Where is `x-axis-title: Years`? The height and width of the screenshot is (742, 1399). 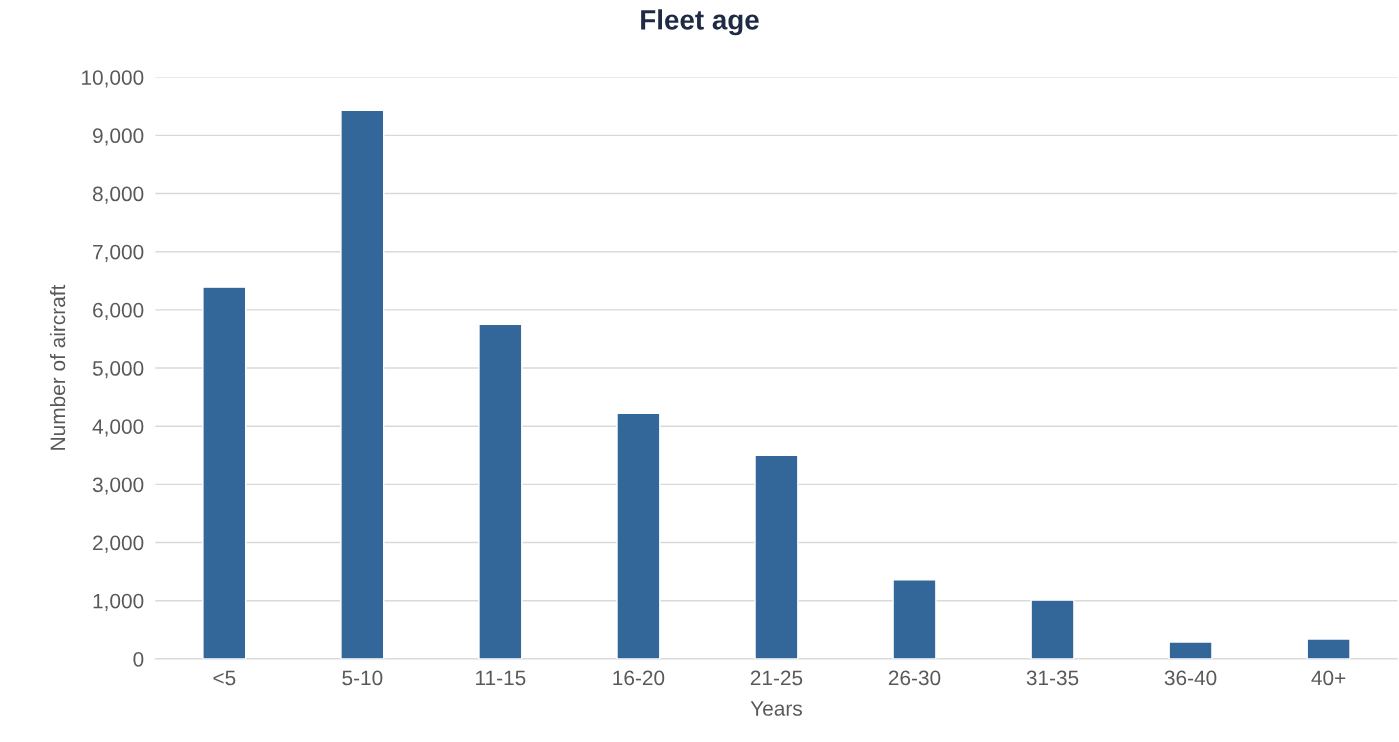 x-axis-title: Years is located at coordinates (776, 708).